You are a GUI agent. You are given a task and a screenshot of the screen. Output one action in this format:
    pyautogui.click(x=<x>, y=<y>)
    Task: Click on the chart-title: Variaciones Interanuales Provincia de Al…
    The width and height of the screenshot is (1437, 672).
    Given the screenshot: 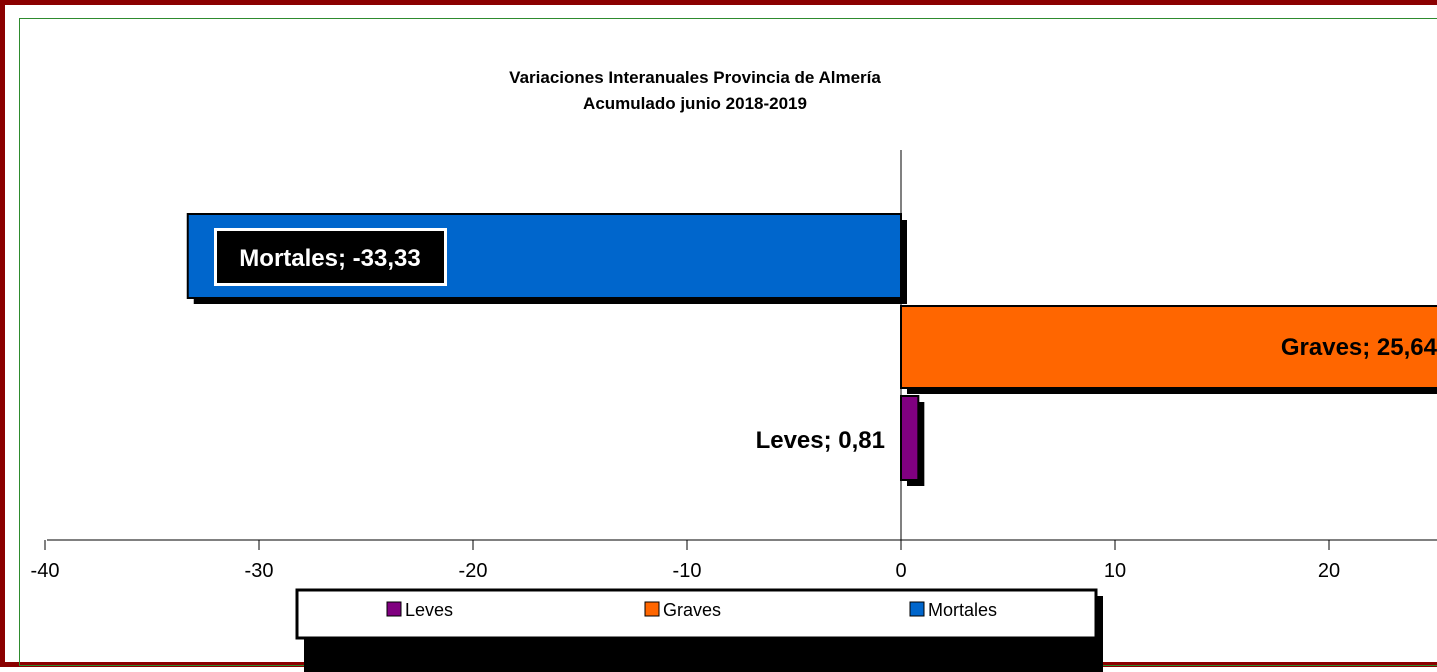 What is the action you would take?
    pyautogui.click(x=695, y=77)
    